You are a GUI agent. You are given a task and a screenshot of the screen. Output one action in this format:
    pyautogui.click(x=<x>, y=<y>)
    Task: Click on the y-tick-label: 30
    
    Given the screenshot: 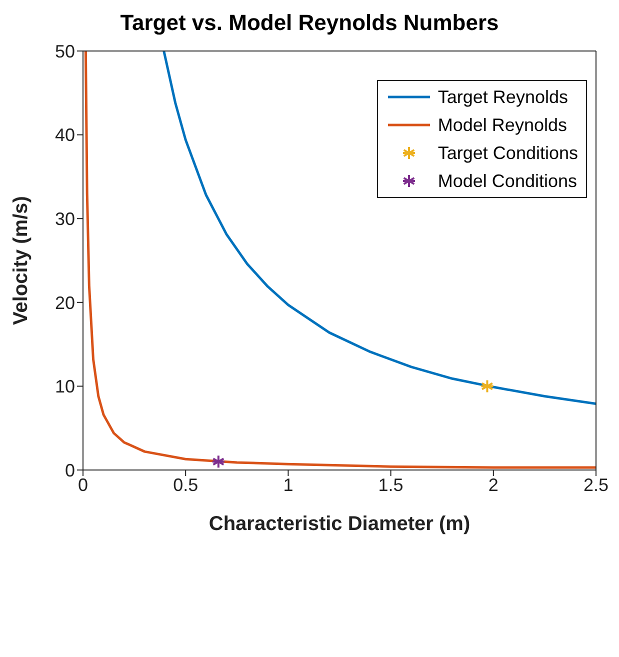 What is the action you would take?
    pyautogui.click(x=64, y=218)
    